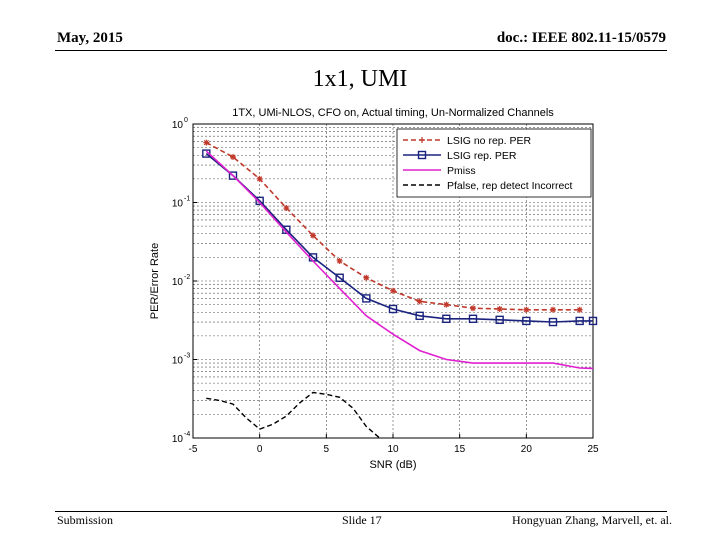 This screenshot has height=540, width=720. I want to click on legend-label: LSIG rep. PER, so click(482, 156).